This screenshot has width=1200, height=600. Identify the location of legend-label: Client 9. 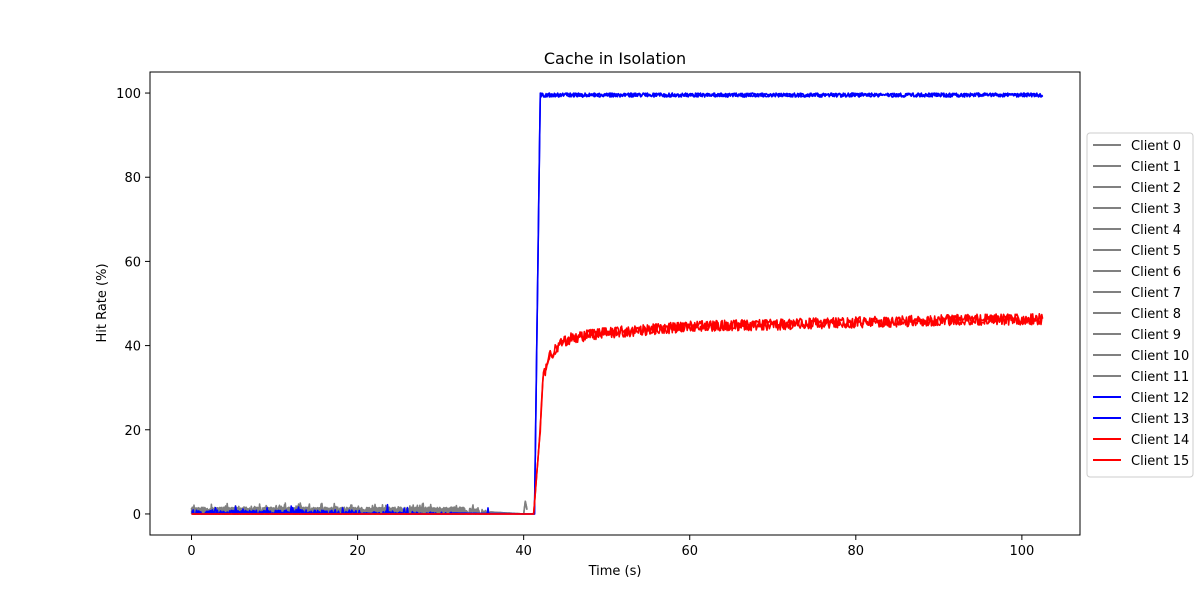
(1156, 335).